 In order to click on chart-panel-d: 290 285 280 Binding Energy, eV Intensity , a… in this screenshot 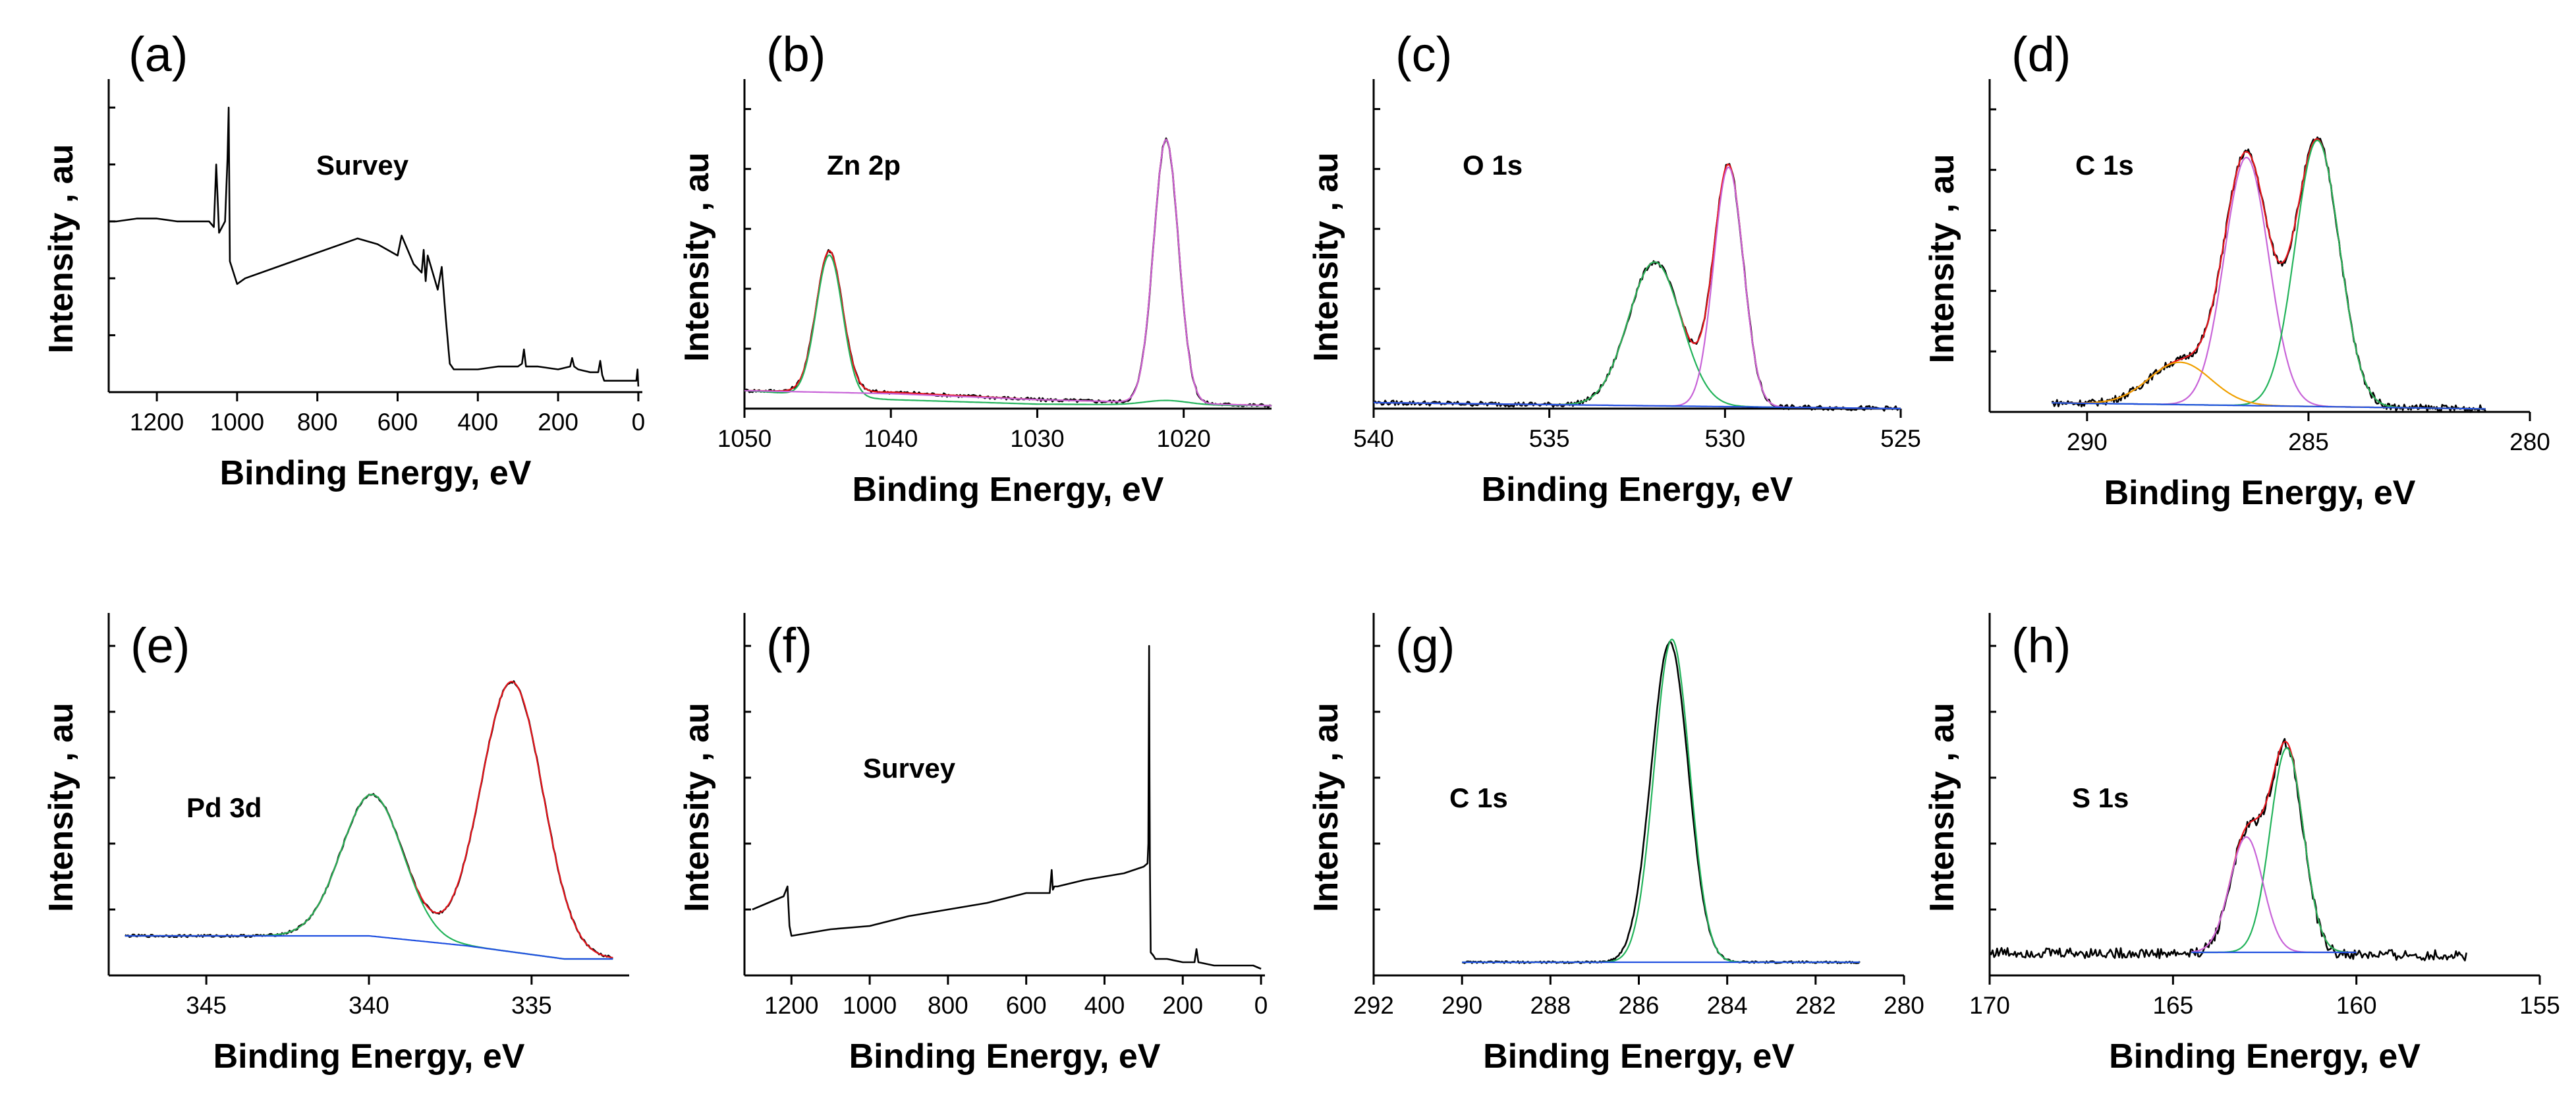, I will do `click(2236, 269)`.